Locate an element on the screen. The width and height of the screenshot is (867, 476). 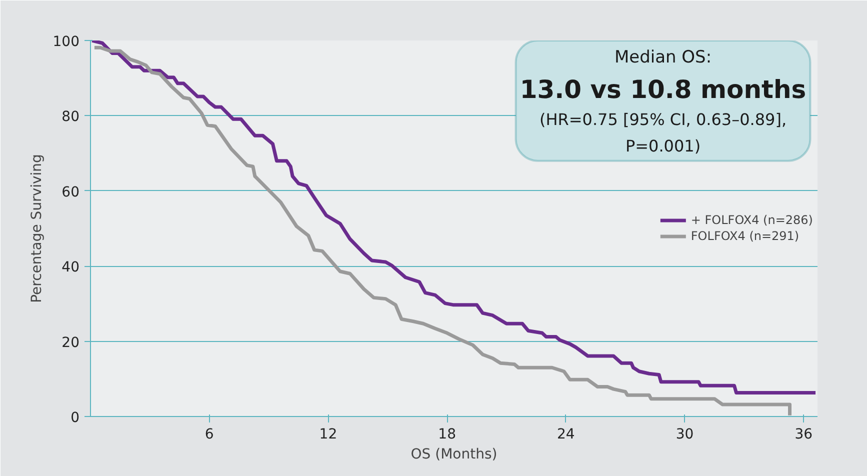
x-tick-label: 36 is located at coordinates (803, 434).